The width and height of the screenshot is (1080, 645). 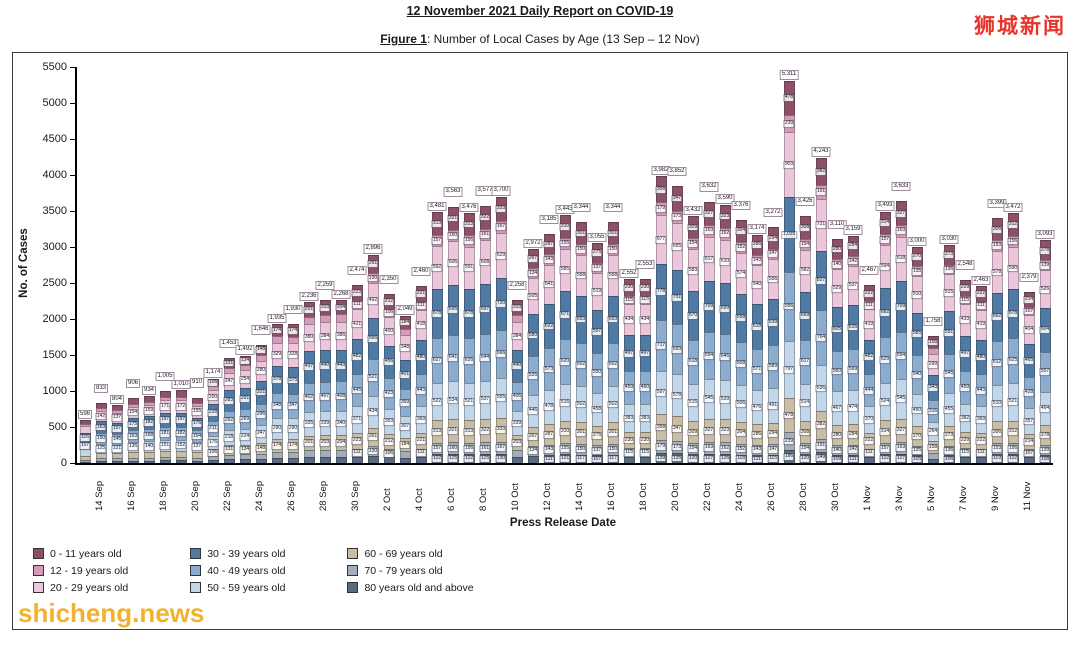 I want to click on bar-segment: 224, so click(x=245, y=436).